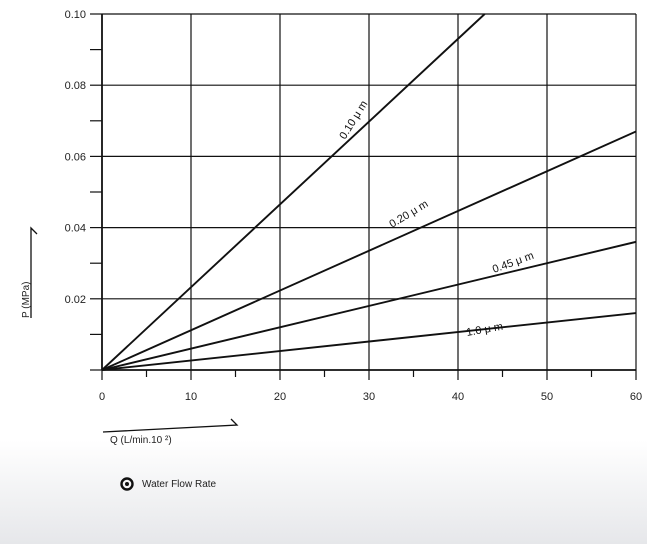 This screenshot has height=544, width=647. What do you see at coordinates (369, 341) in the screenshot?
I see `series-line` at bounding box center [369, 341].